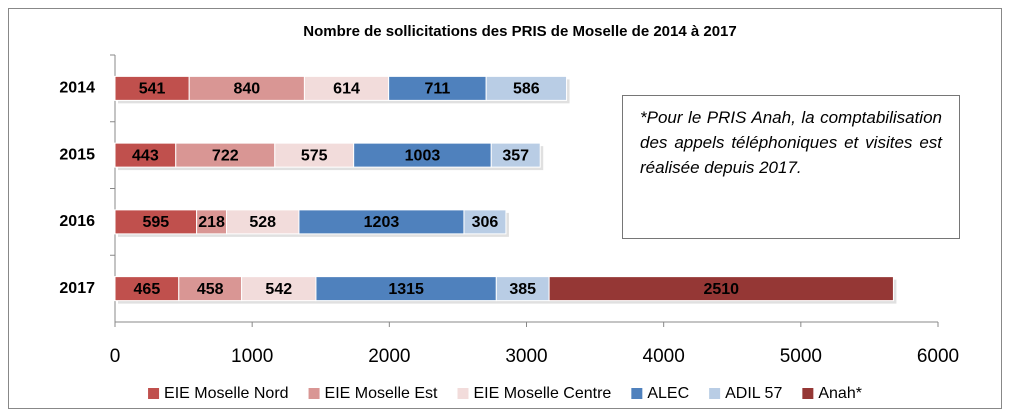 The image size is (1010, 410). I want to click on data-label: 711, so click(438, 89).